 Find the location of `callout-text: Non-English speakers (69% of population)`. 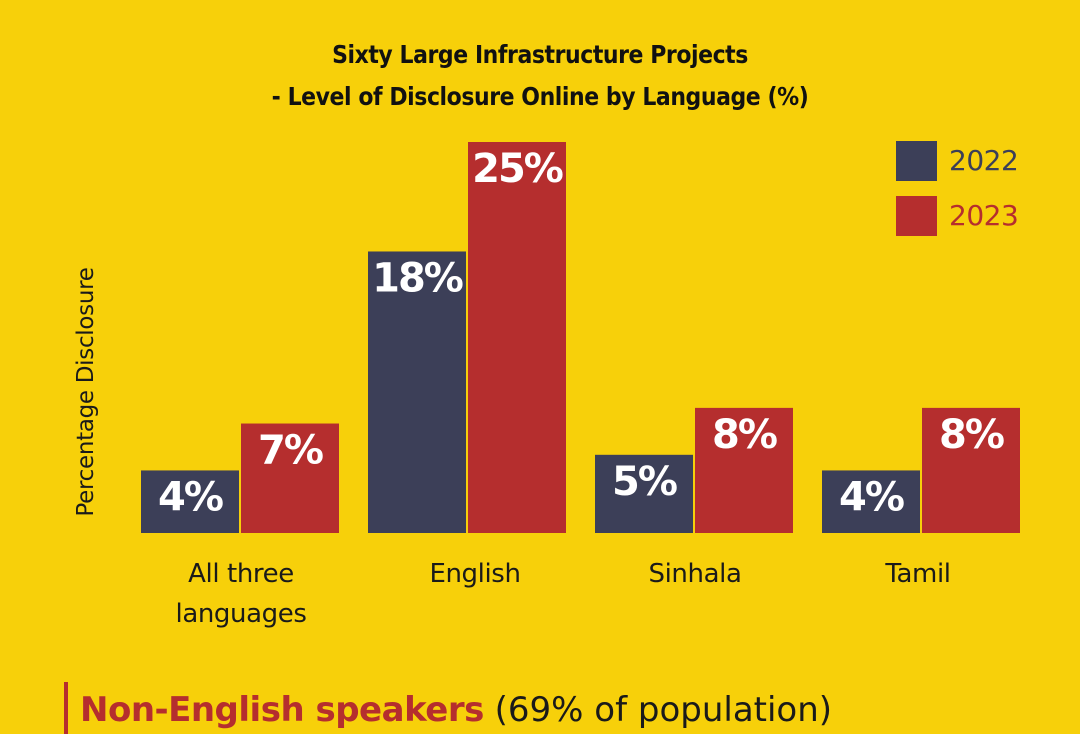

callout-text: Non-English speakers (69% of population) is located at coordinates (456, 710).